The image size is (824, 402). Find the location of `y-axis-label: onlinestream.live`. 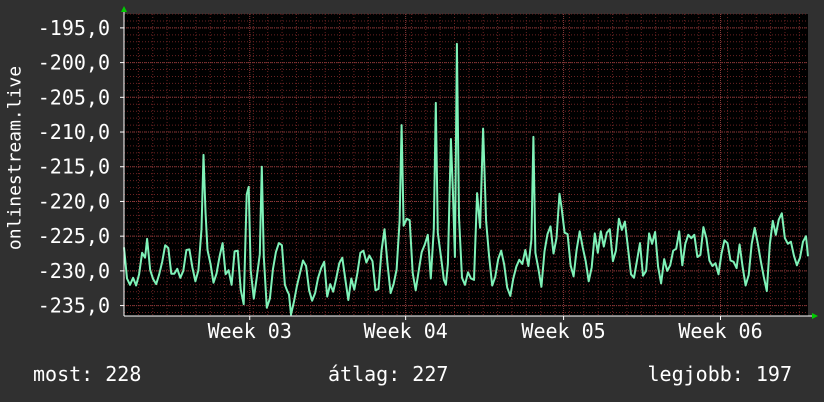

y-axis-label: onlinestream.live is located at coordinates (15, 158).